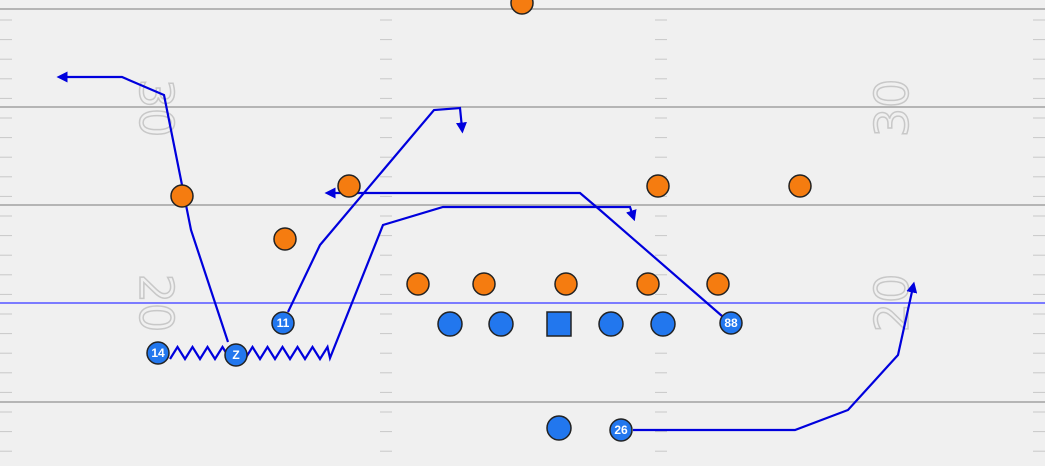 The image size is (1045, 466). I want to click on player-label: 11, so click(283, 323).